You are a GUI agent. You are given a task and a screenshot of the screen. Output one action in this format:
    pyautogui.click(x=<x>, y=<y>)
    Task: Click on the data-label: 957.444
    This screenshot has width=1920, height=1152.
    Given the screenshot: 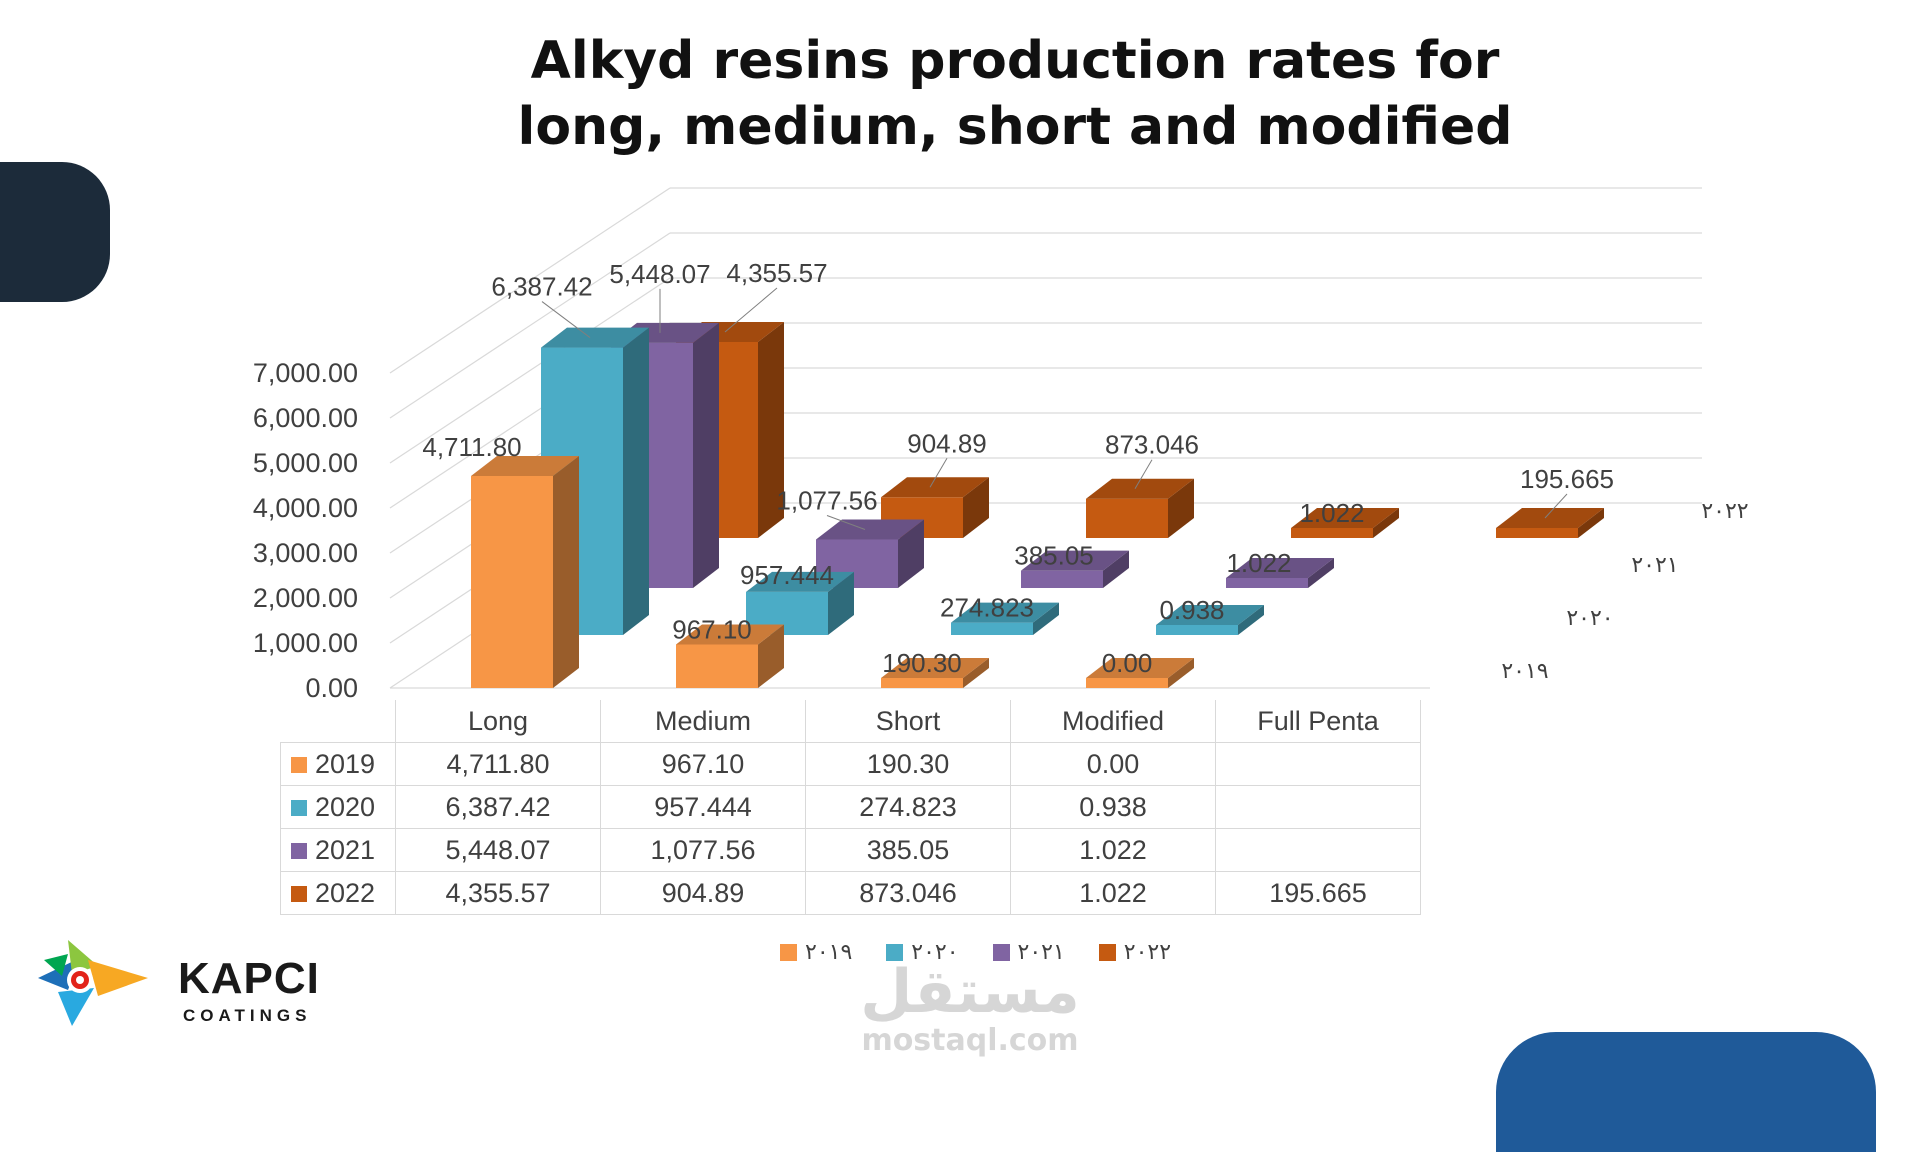 What is the action you would take?
    pyautogui.click(x=787, y=575)
    